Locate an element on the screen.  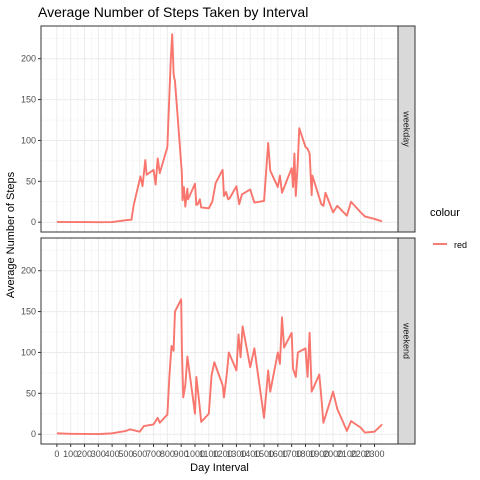
y-axis-title: Average Number of Steps is located at coordinates (11, 234).